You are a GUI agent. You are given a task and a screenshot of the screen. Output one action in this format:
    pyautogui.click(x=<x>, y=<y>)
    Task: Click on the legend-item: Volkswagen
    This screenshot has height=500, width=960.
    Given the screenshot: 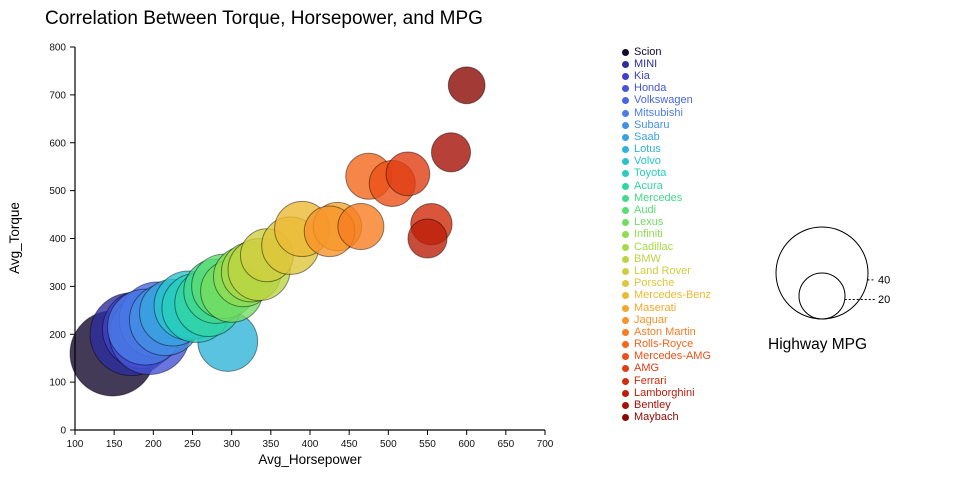 What is the action you would take?
    pyautogui.click(x=666, y=101)
    